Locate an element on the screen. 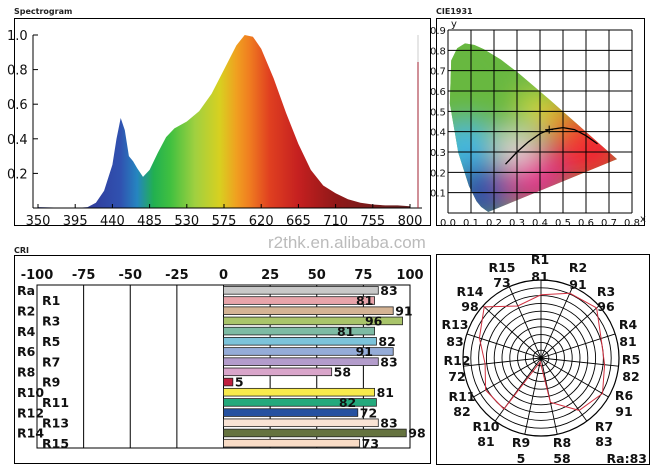 The height and width of the screenshot is (469, 656). bar-value-label: 83 is located at coordinates (388, 290).